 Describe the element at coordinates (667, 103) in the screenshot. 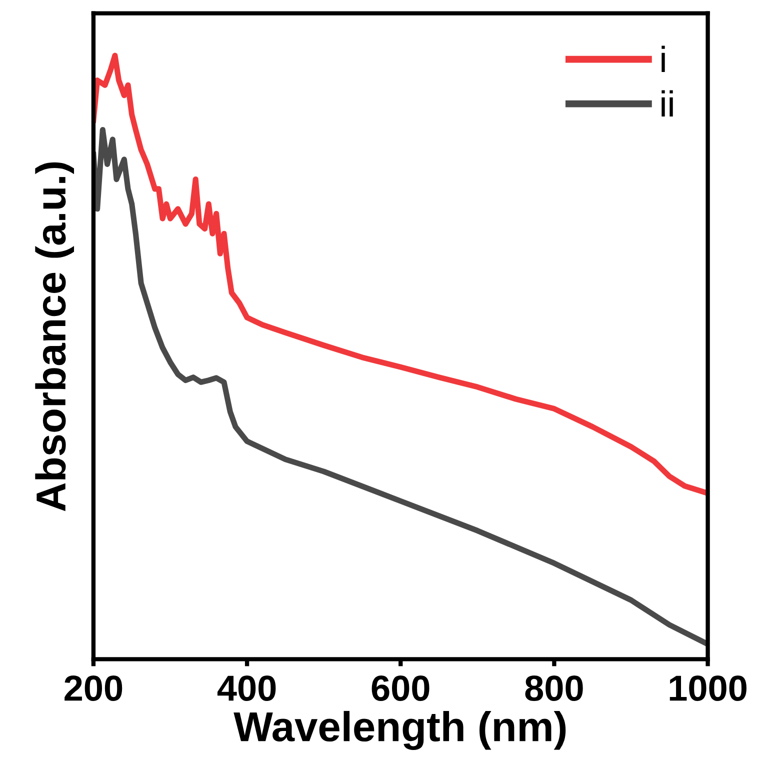

I see `legend-label: ii` at that location.